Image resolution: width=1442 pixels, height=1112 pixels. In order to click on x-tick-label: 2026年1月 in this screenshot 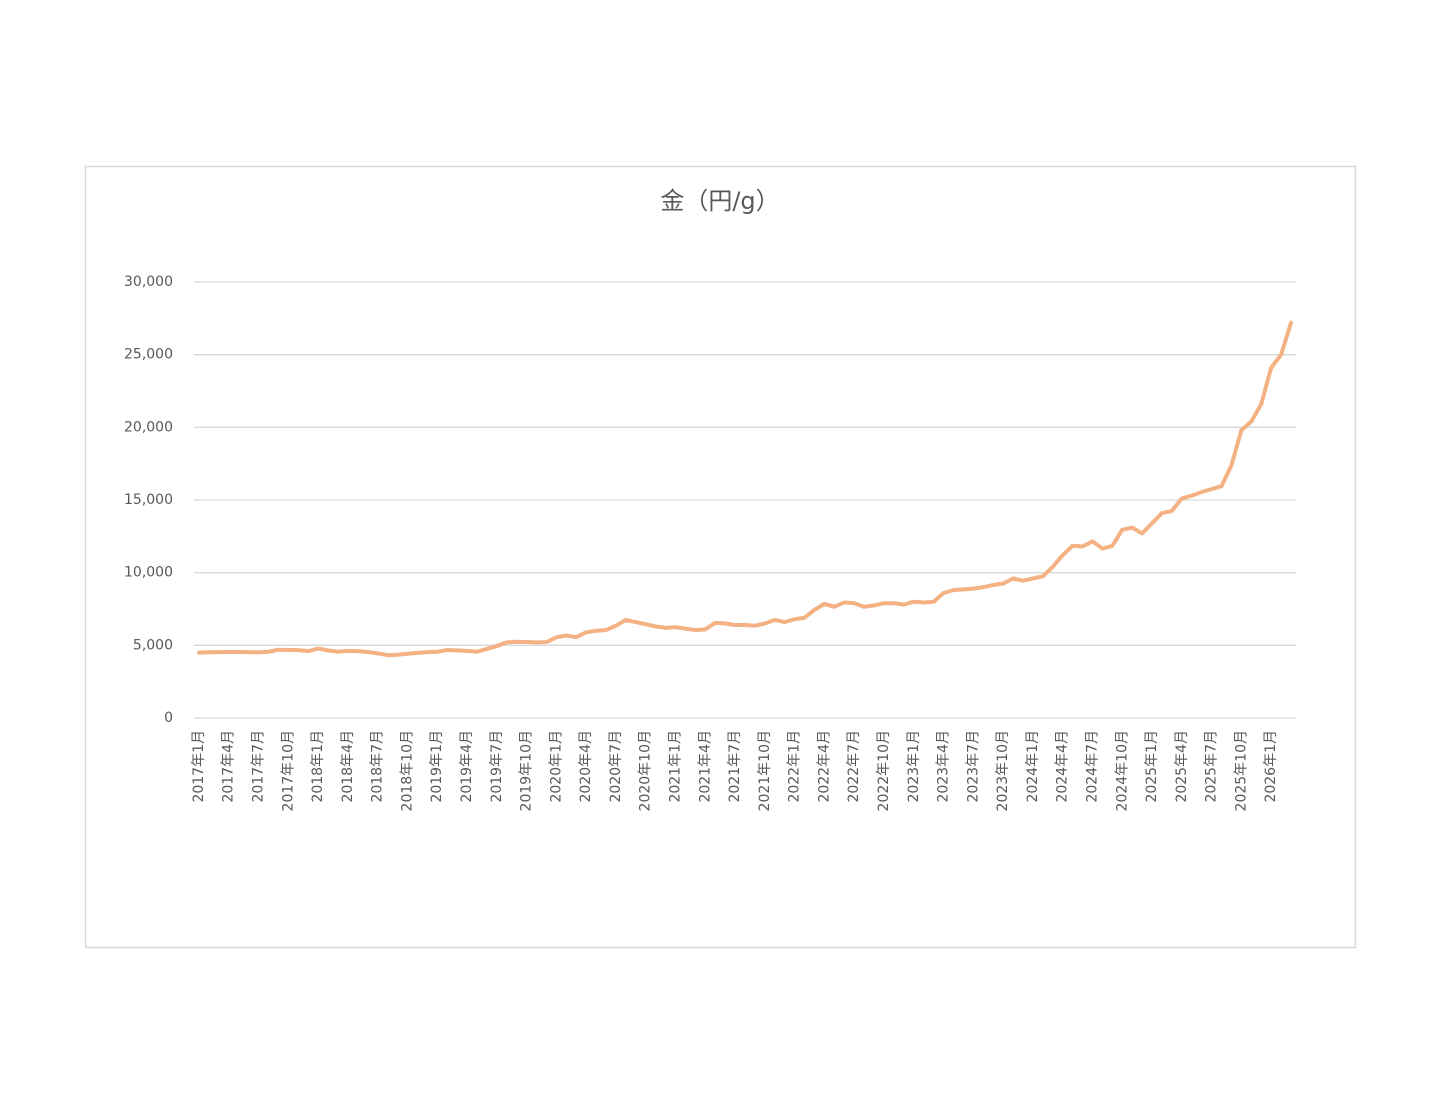, I will do `click(1271, 766)`.